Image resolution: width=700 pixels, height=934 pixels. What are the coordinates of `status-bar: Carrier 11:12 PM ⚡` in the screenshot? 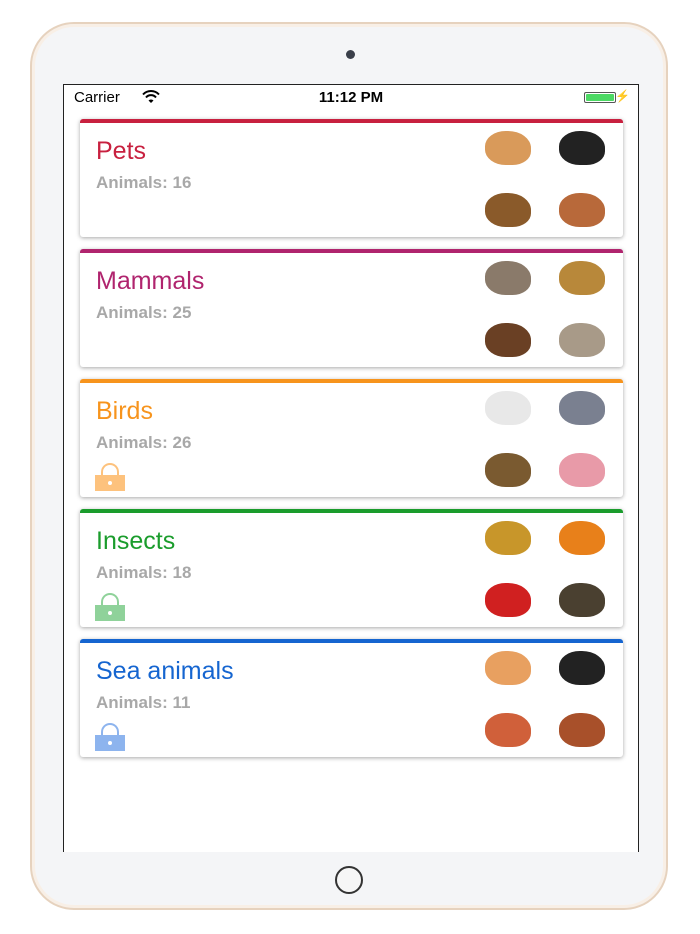 It's located at (351, 97).